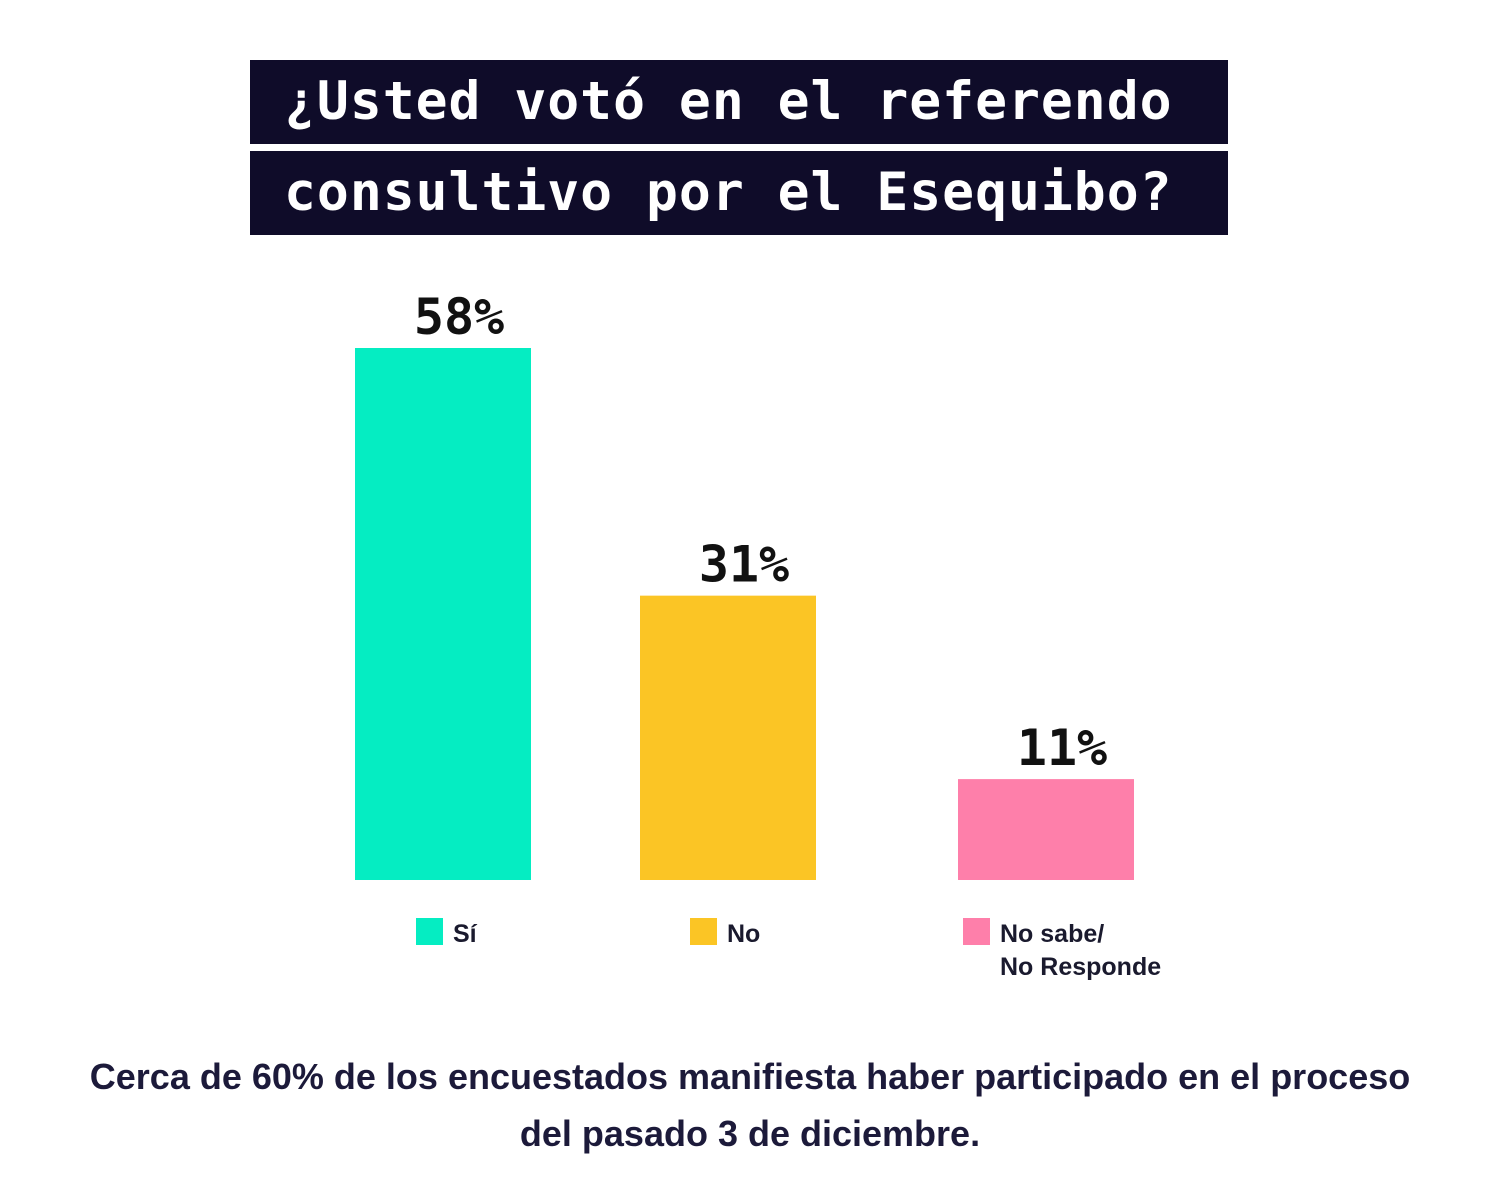 The width and height of the screenshot is (1500, 1187). I want to click on legend-label-3-line-1: No sabe/, so click(1052, 934).